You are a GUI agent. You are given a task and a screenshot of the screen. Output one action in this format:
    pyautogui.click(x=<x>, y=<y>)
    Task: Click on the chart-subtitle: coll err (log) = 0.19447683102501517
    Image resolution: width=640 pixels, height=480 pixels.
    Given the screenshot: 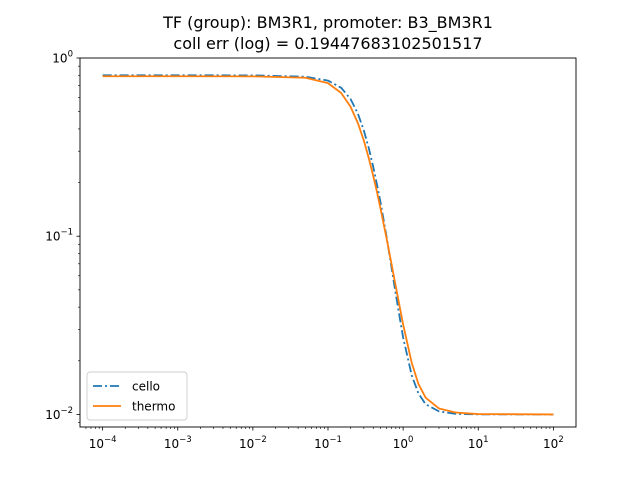 What is the action you would take?
    pyautogui.click(x=327, y=43)
    